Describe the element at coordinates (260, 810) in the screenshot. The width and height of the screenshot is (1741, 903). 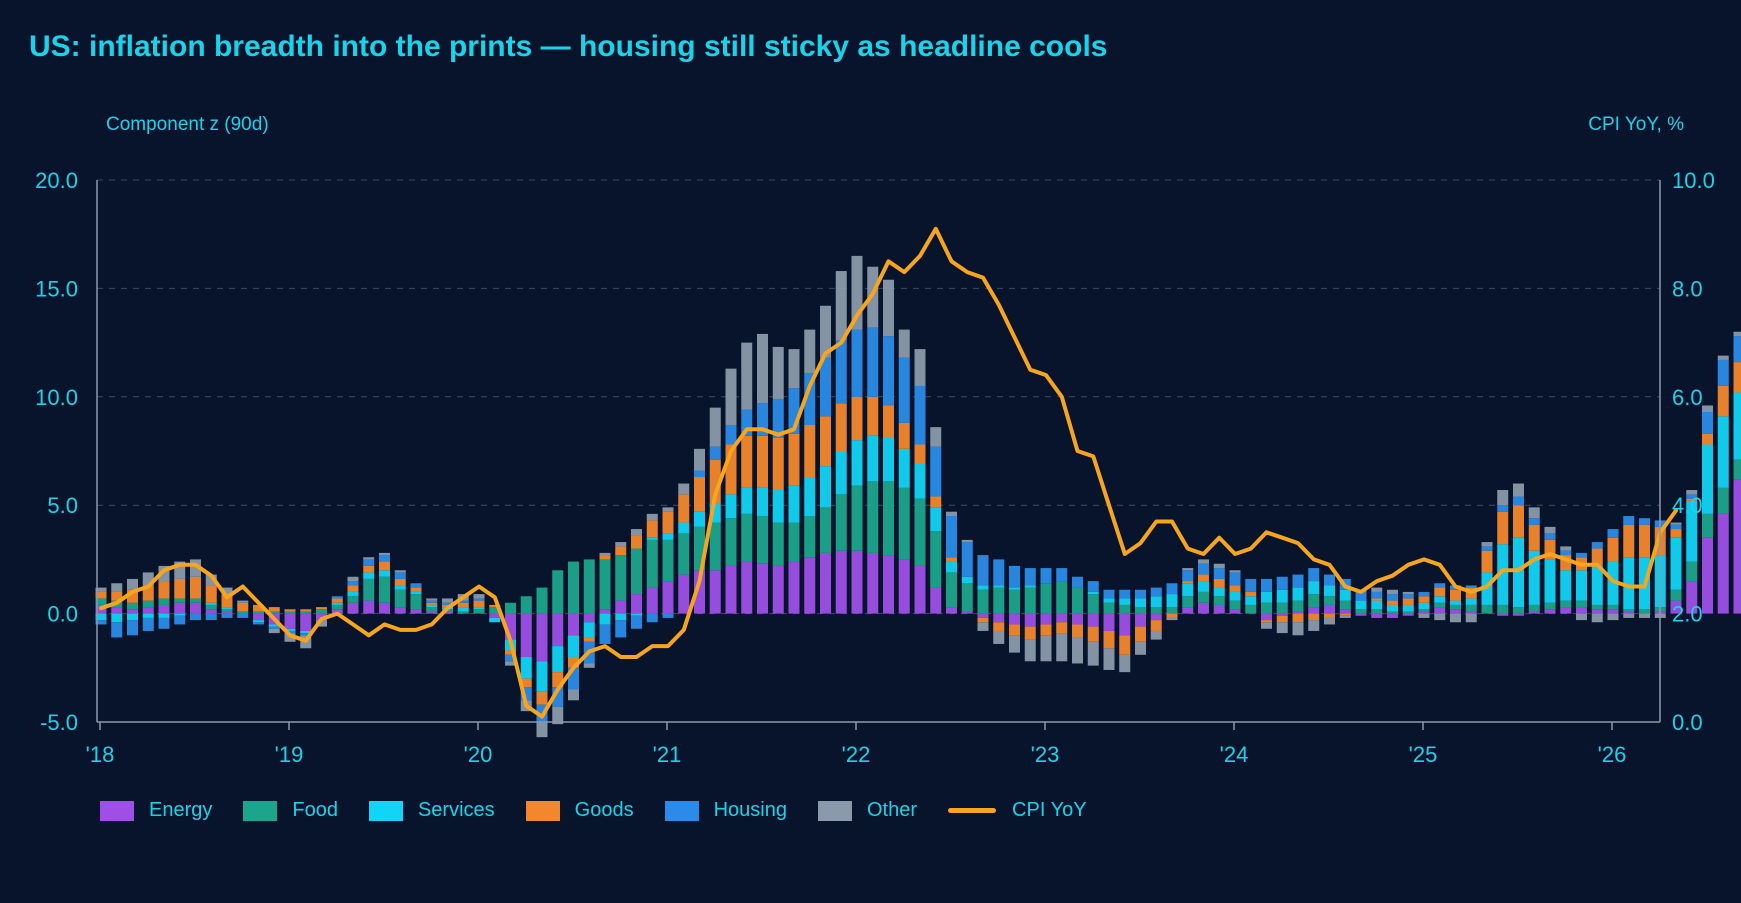
I see `legend-swatch-food` at that location.